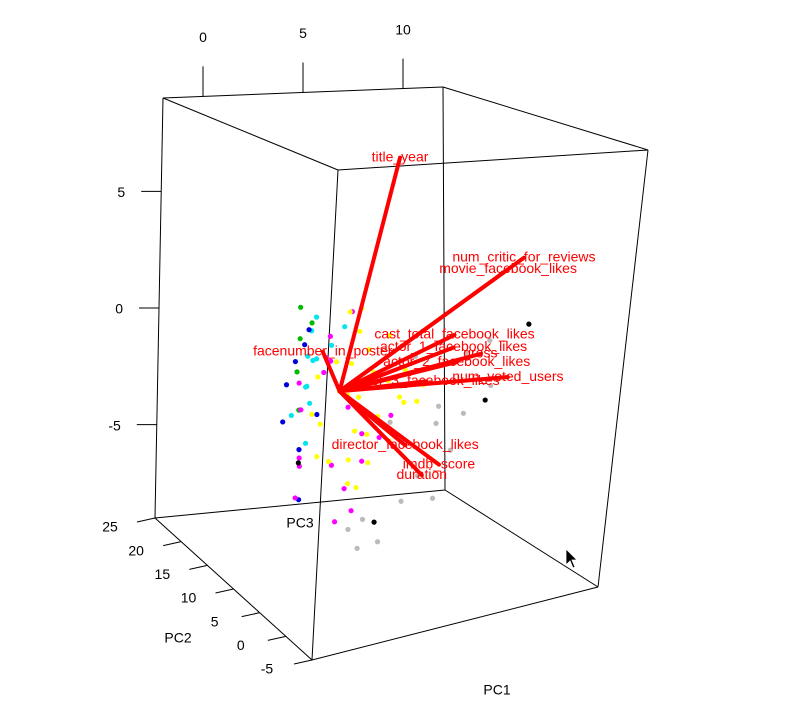 The height and width of the screenshot is (719, 786). I want to click on loading-label: actor_2_facebook_likes, so click(456, 361).